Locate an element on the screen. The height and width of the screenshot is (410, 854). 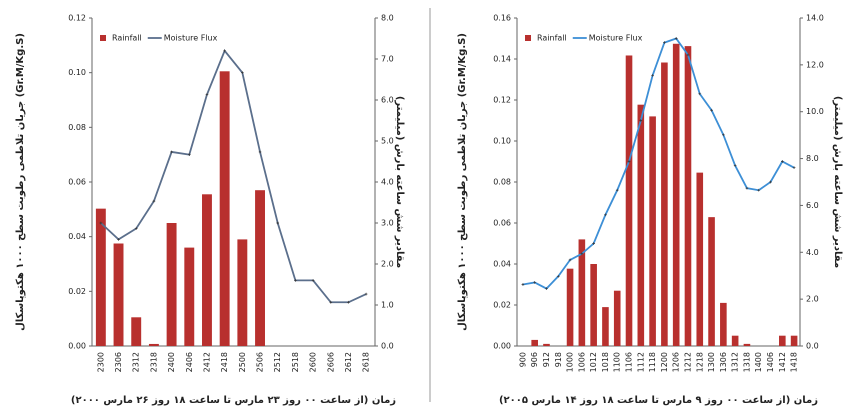
y2-tick-label: 7.0 is located at coordinates (387, 59).